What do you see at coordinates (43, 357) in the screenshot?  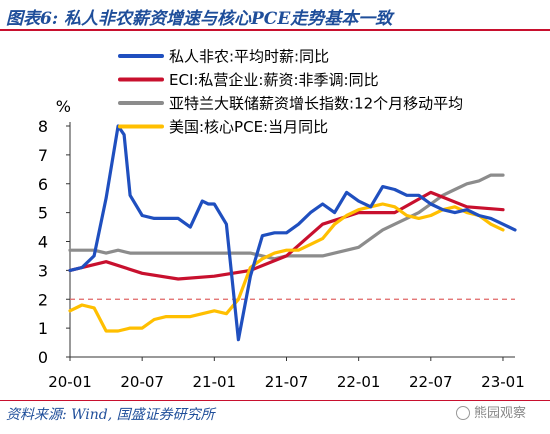 I see `y-tick-label: 0` at bounding box center [43, 357].